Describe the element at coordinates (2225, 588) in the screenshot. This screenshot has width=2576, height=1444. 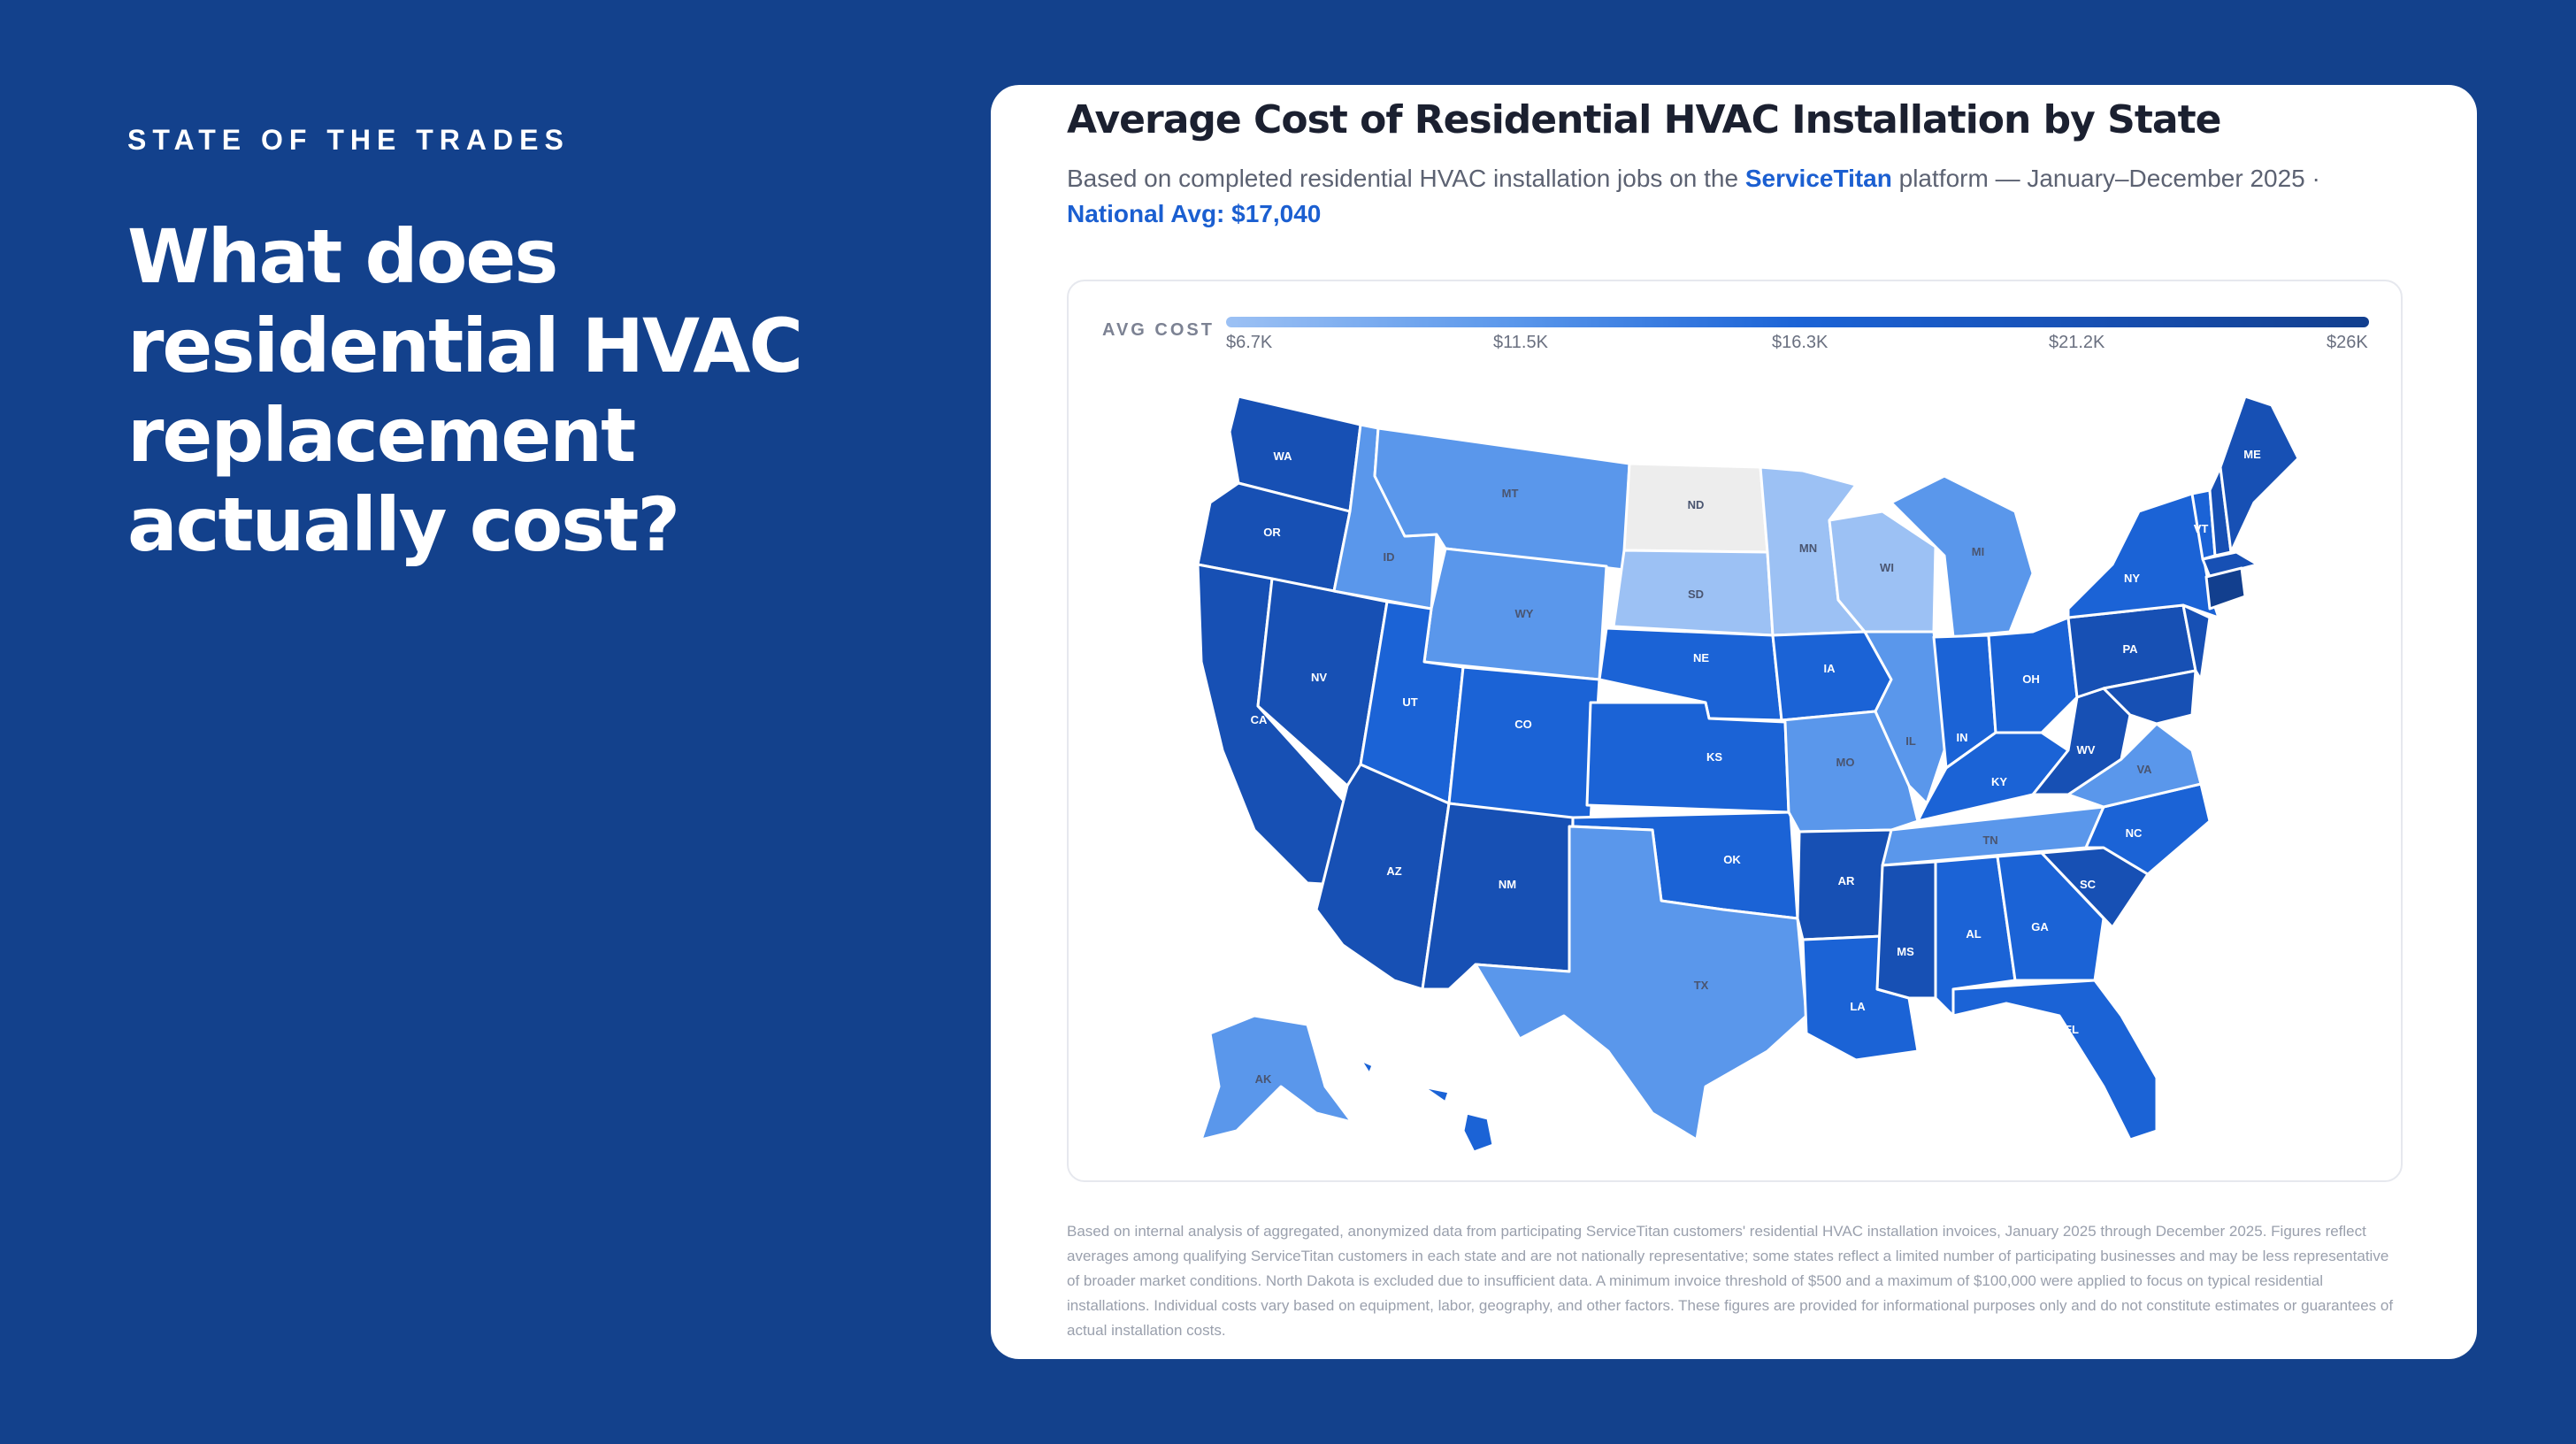
I see `state-CT` at that location.